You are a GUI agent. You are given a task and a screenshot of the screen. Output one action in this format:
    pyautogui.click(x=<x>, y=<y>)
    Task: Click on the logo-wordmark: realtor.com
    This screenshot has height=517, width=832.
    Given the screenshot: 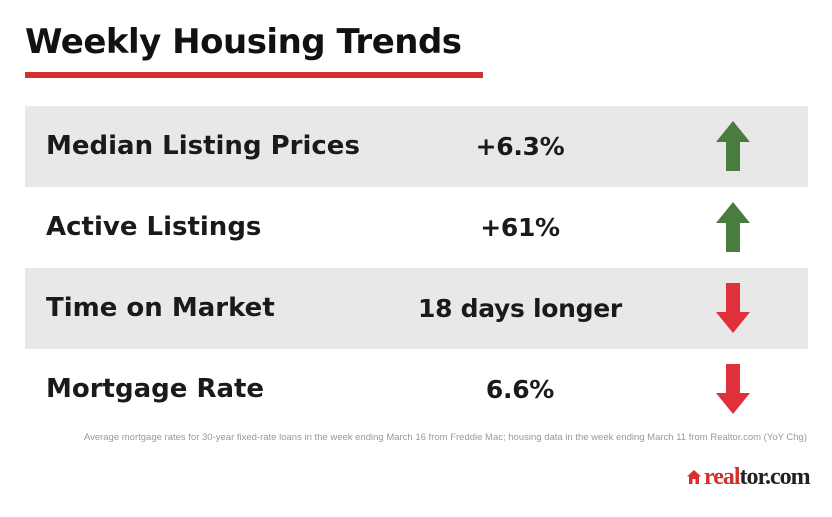 What is the action you would take?
    pyautogui.click(x=757, y=477)
    